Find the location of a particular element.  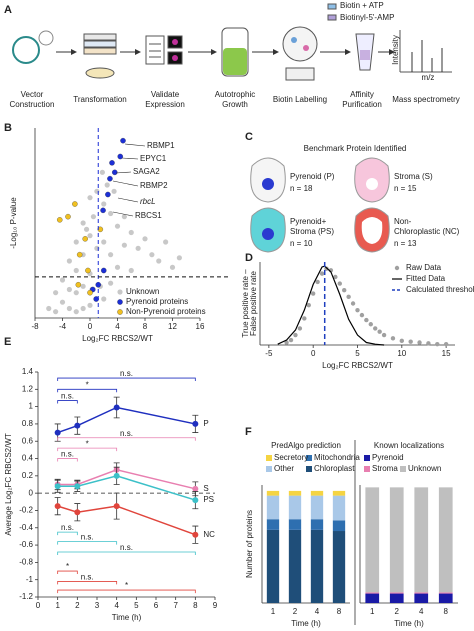

x-tick-label: 9 is located at coordinates (215, 605).